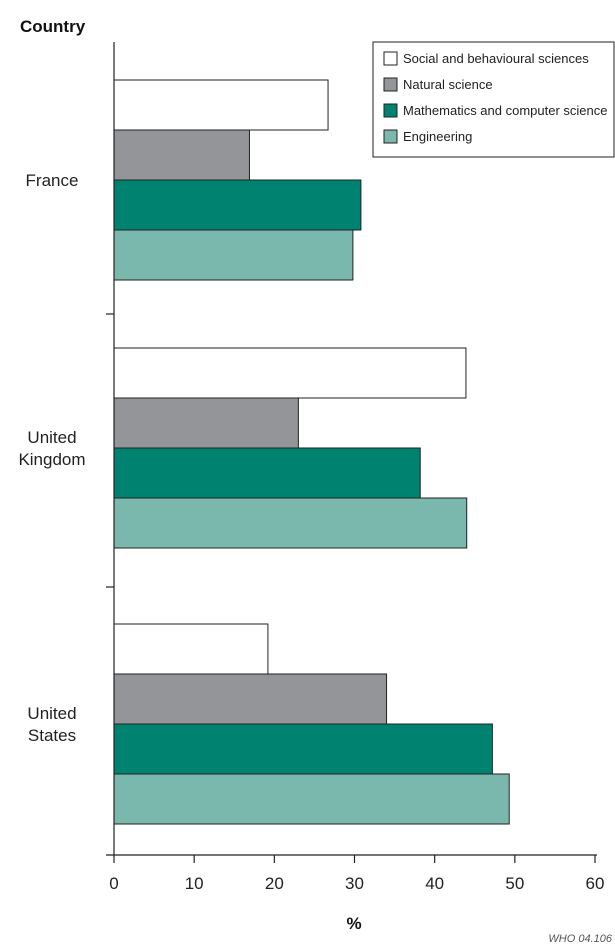  Describe the element at coordinates (434, 883) in the screenshot. I see `x-tick-label: 40` at that location.